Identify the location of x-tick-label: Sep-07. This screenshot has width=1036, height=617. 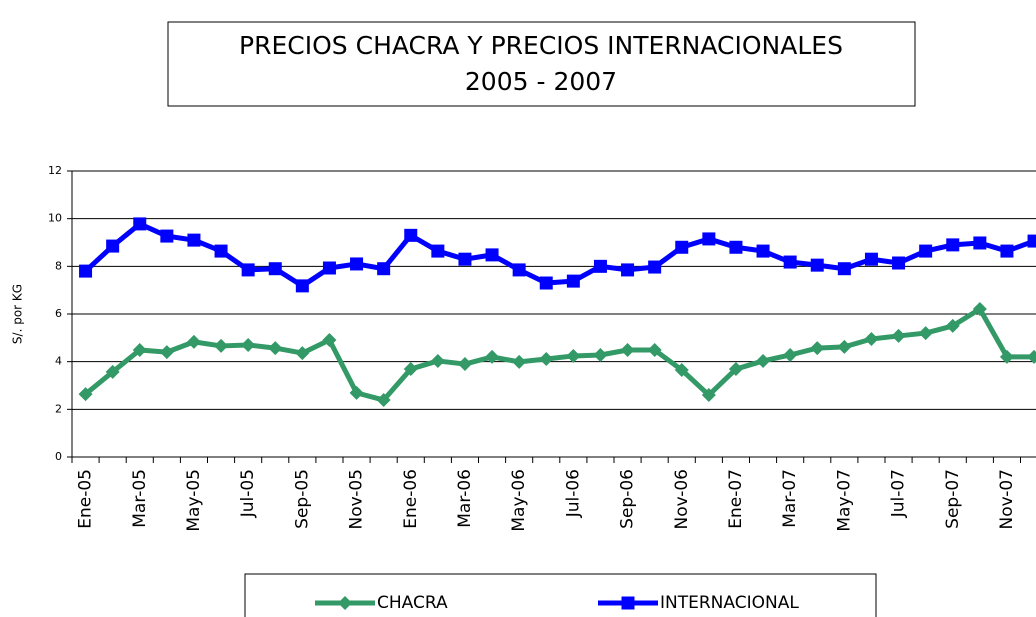
(953, 499).